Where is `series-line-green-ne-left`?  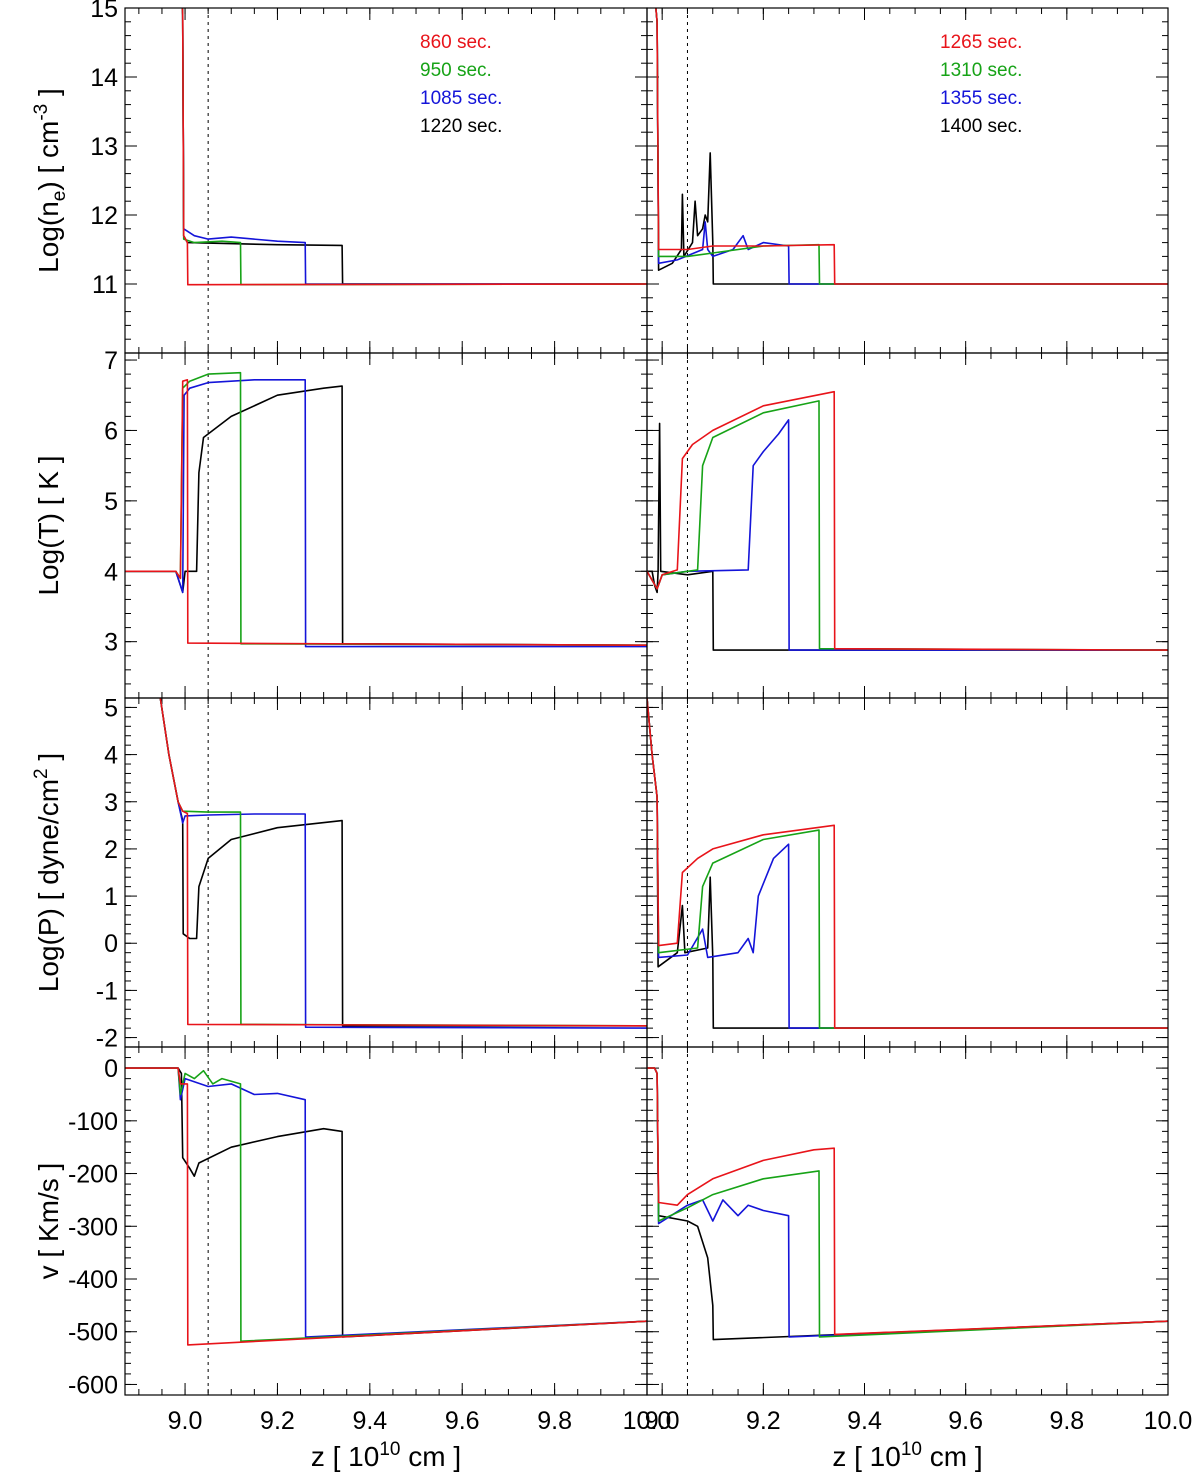 series-line-green-ne-left is located at coordinates (414, 147).